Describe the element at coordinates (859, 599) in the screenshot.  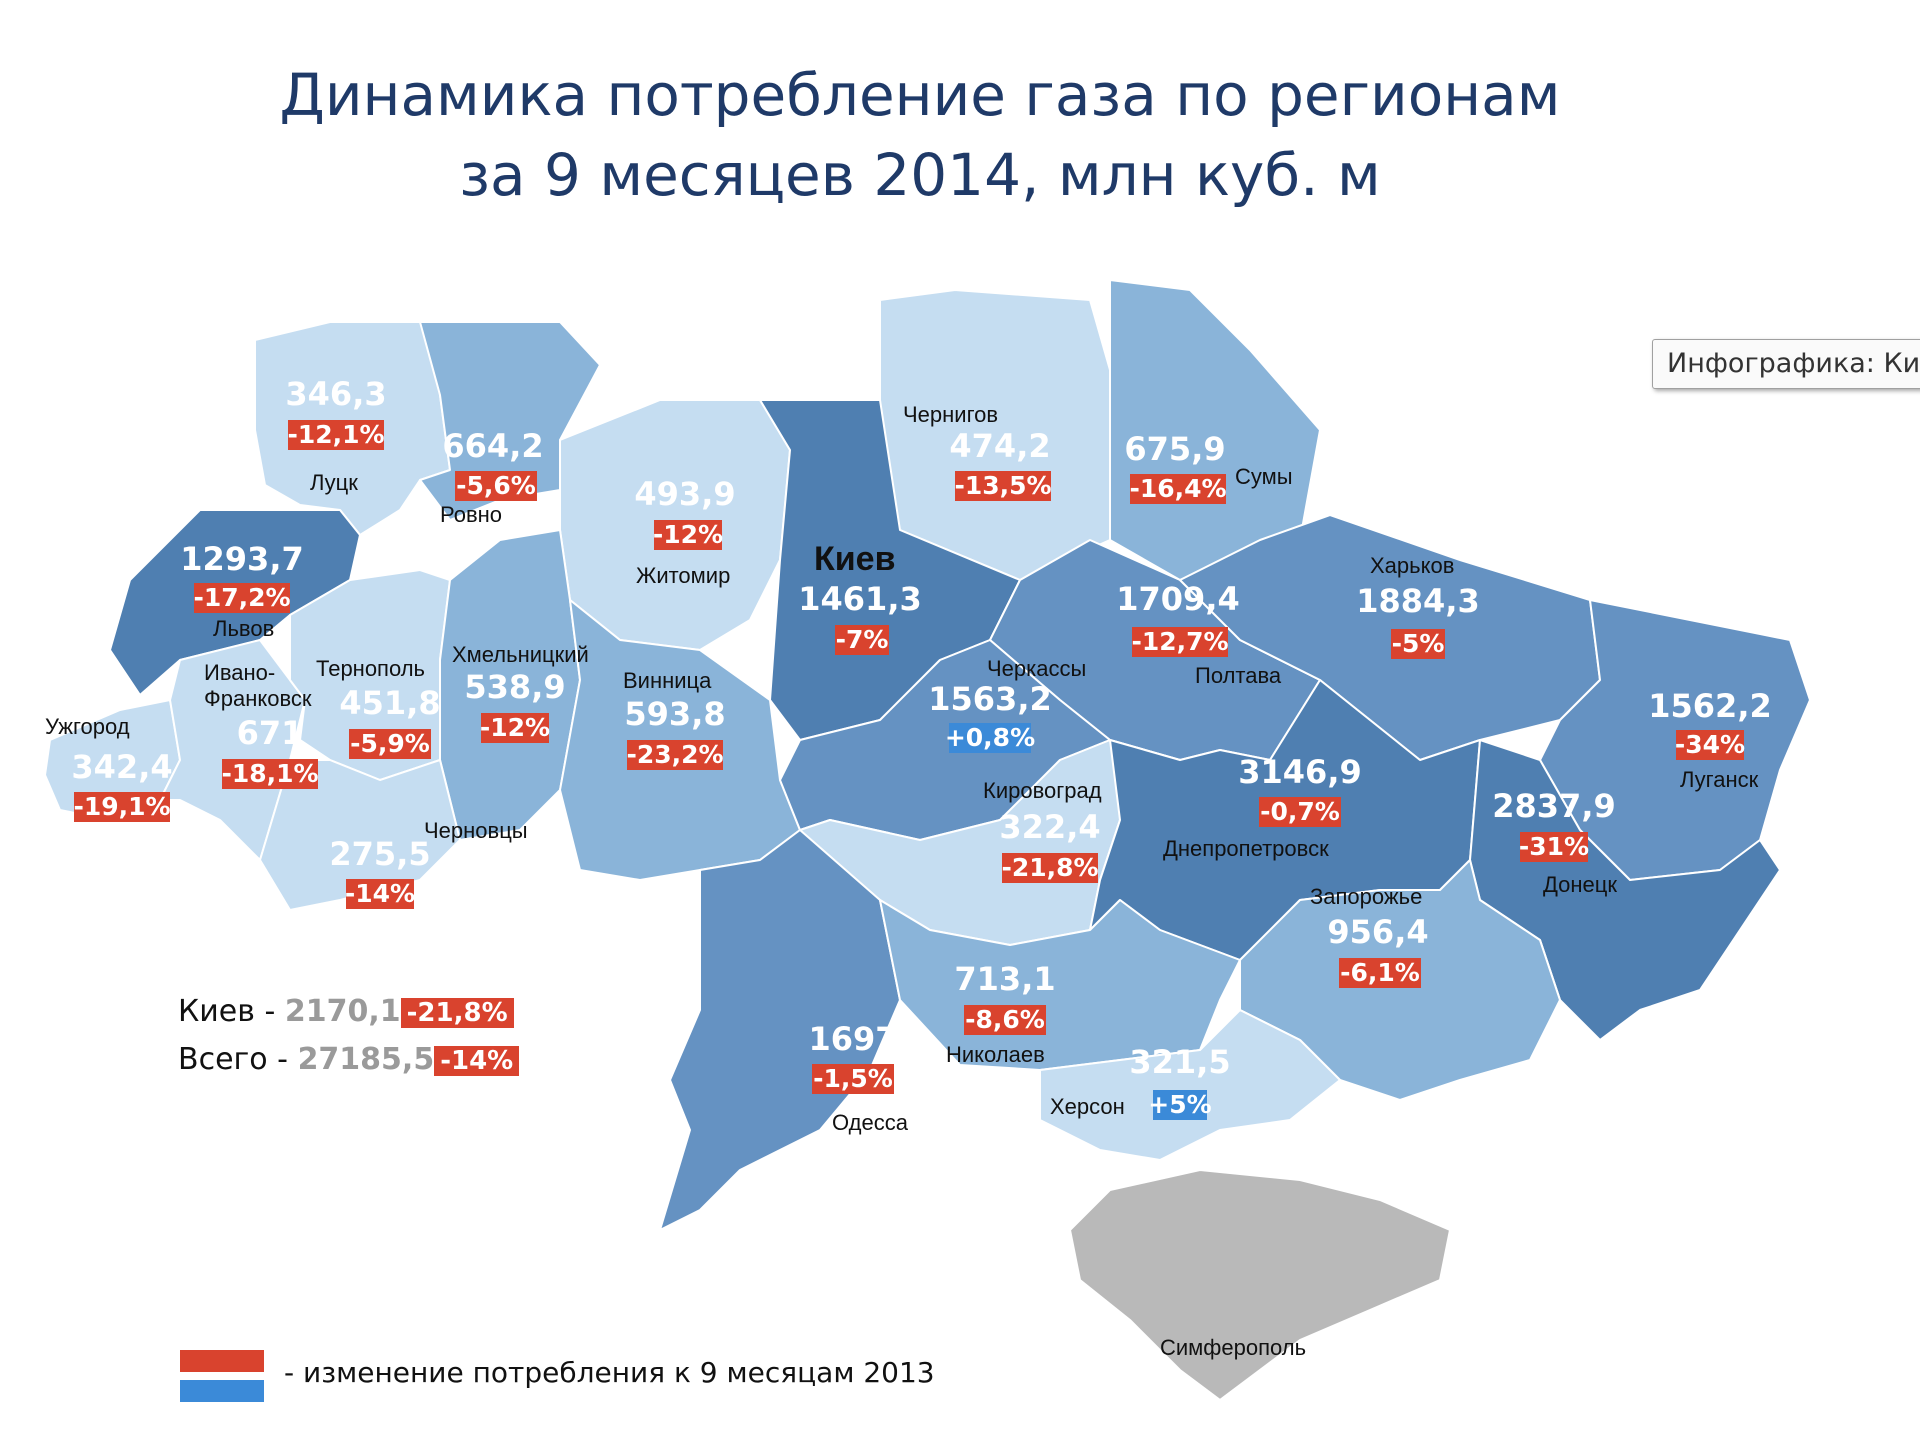
I see `region-value: 1461,3` at that location.